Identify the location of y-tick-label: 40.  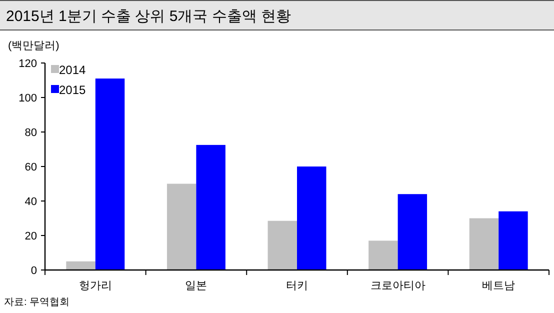
(30, 202).